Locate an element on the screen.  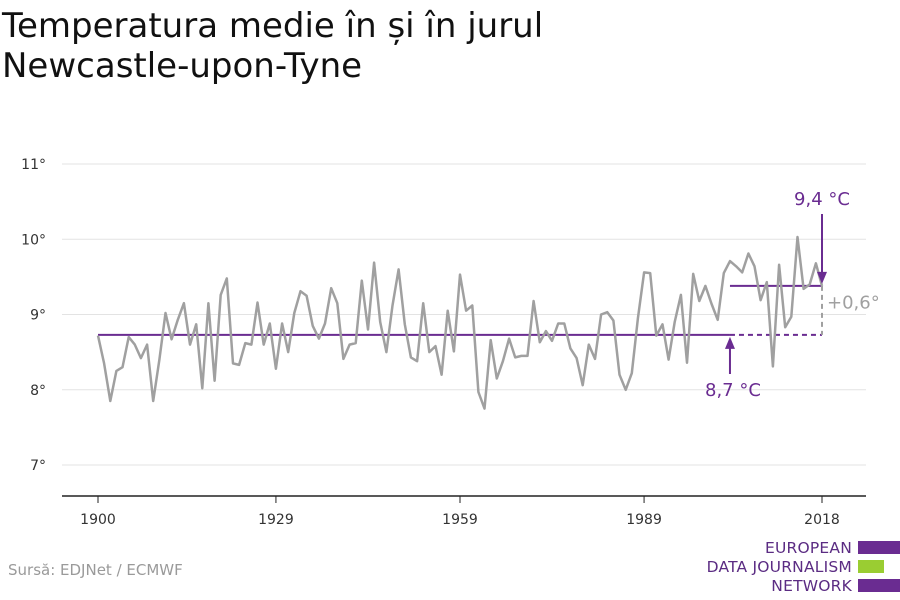
x-tick-label: 1929 is located at coordinates (276, 520).